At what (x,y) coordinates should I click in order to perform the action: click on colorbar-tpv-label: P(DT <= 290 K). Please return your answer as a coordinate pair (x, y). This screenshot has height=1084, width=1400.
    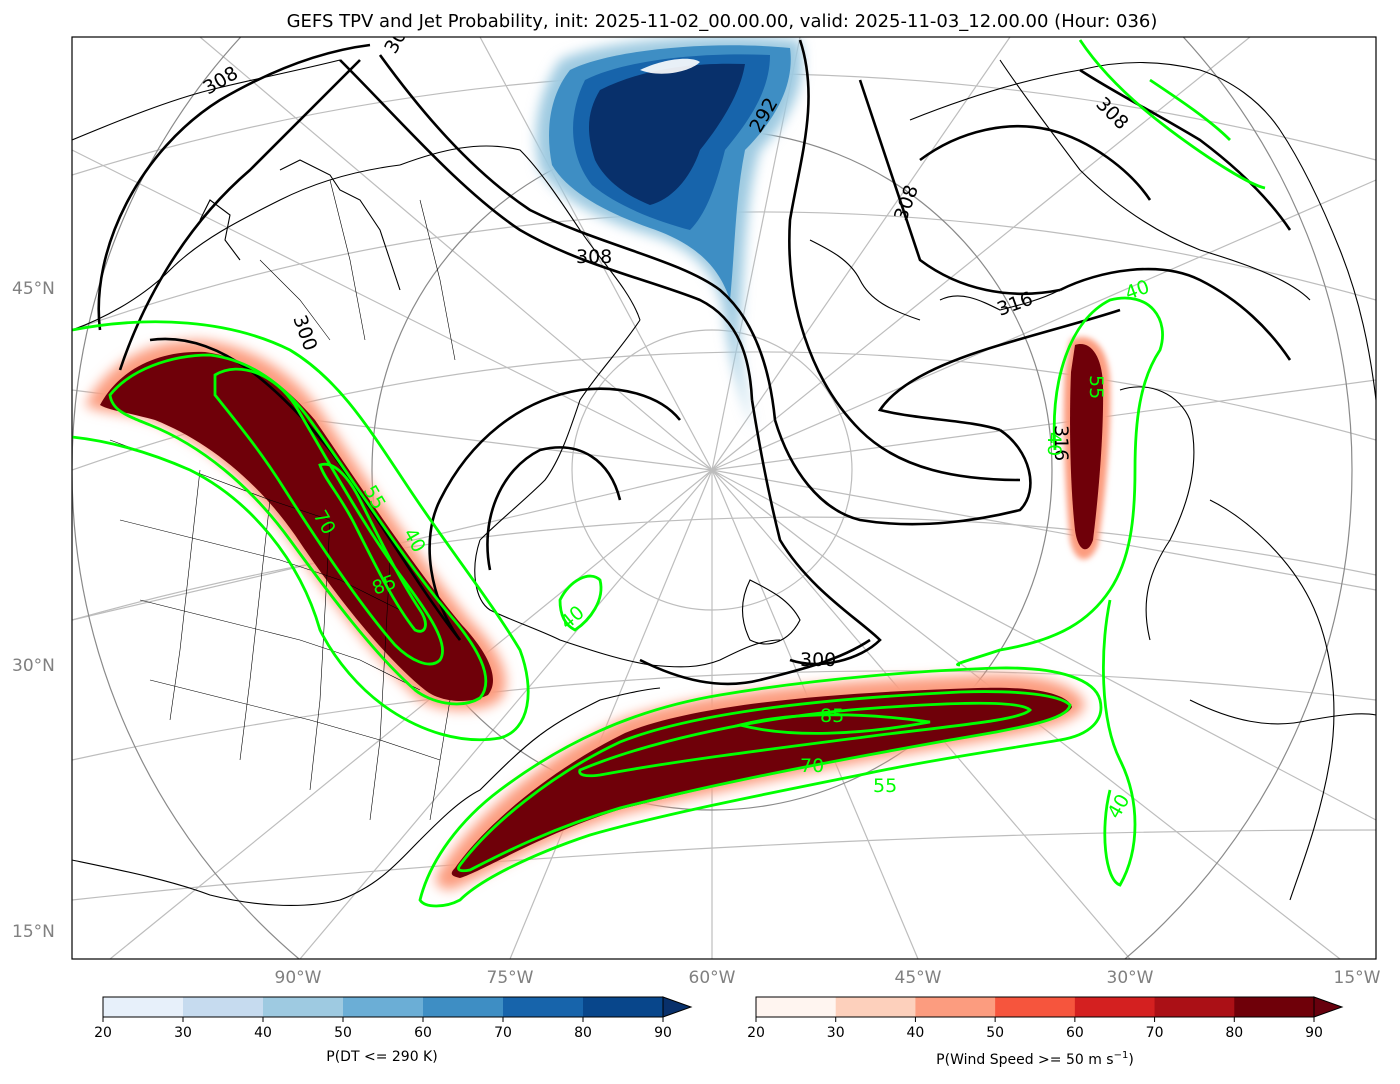
    Looking at the image, I should click on (381, 1057).